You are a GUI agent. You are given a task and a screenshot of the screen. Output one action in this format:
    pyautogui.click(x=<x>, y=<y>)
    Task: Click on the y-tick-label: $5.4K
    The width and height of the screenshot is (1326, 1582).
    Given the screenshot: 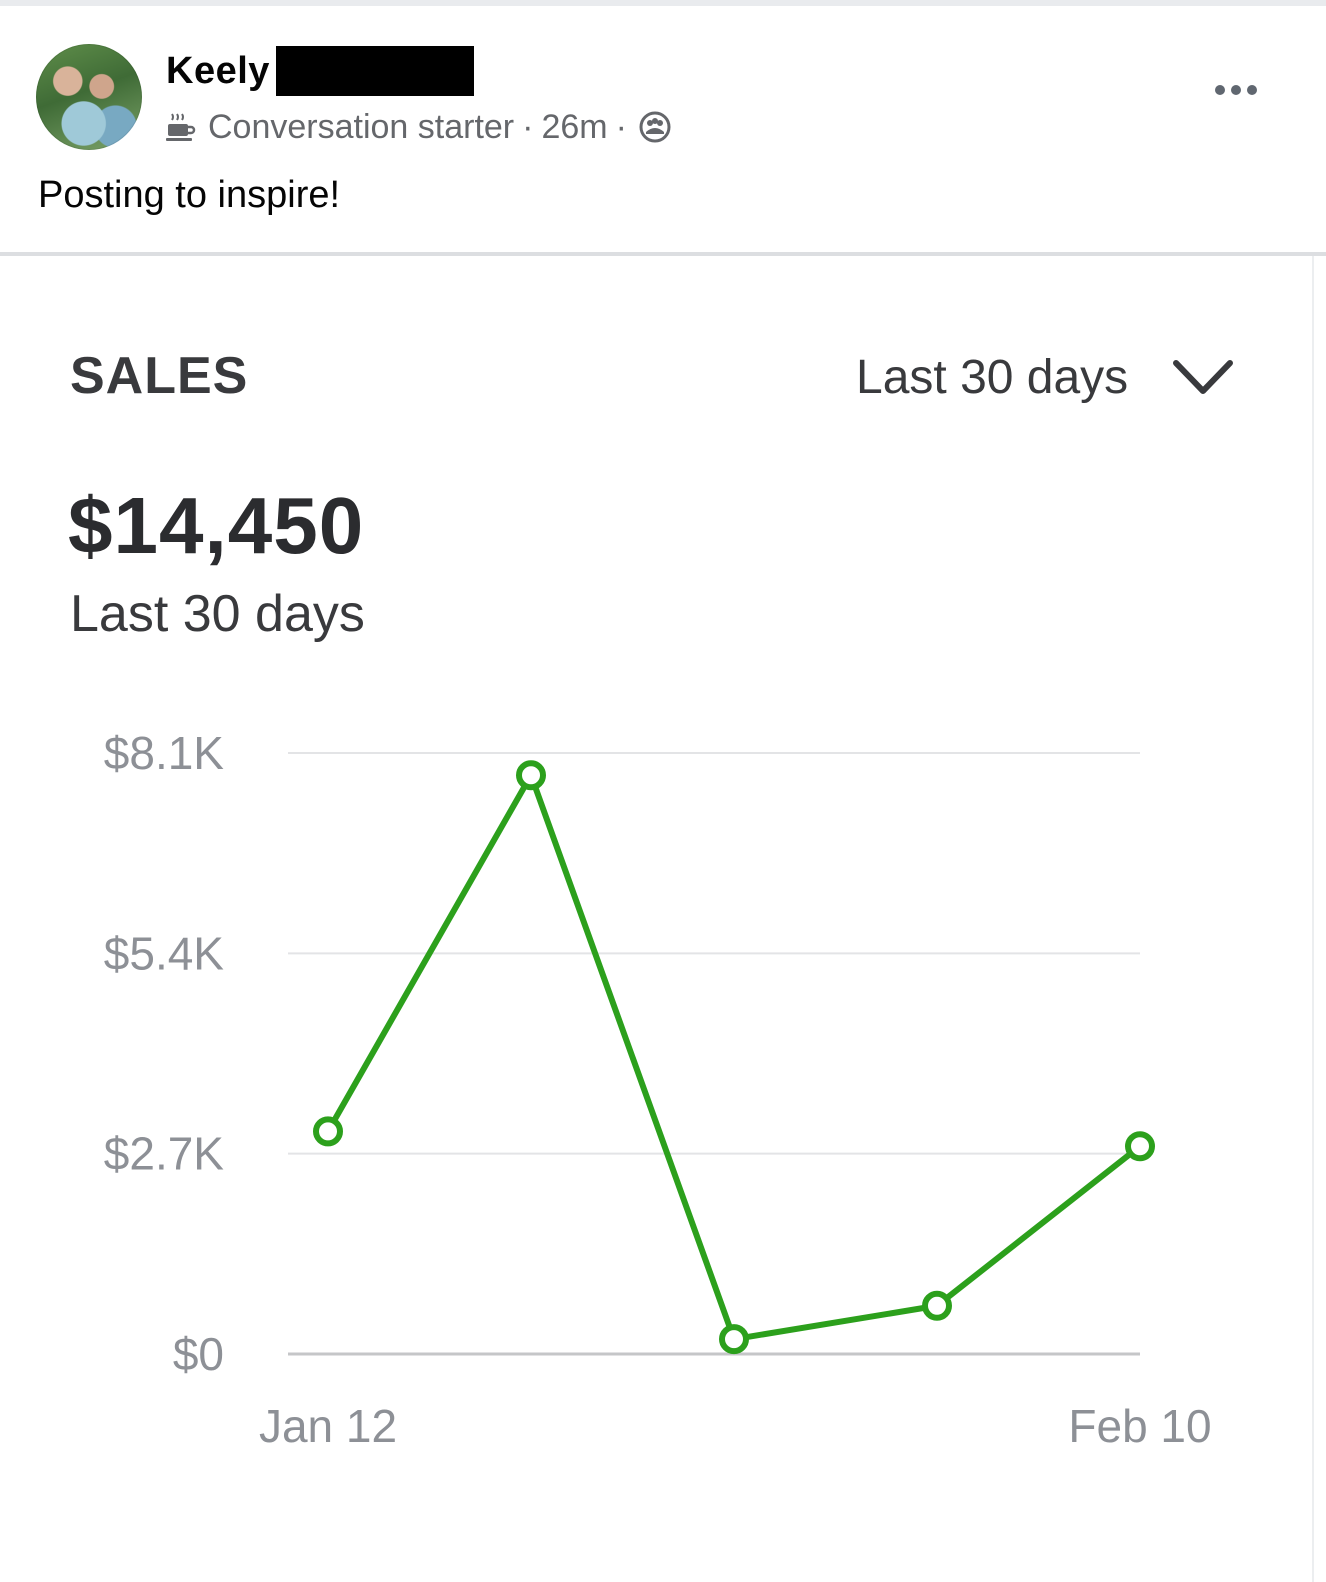 What is the action you would take?
    pyautogui.click(x=164, y=953)
    